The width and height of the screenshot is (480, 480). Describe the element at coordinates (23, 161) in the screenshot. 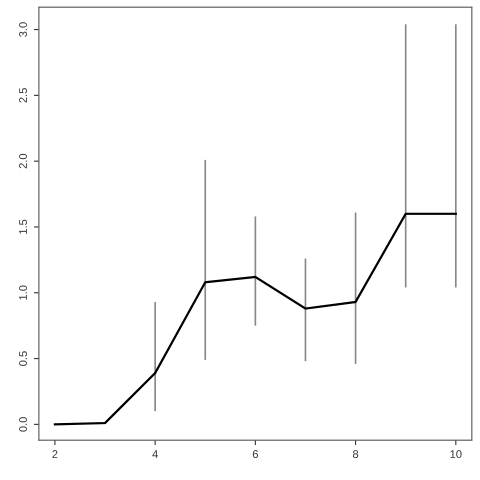

I see `y-tick-label: 2.0` at that location.